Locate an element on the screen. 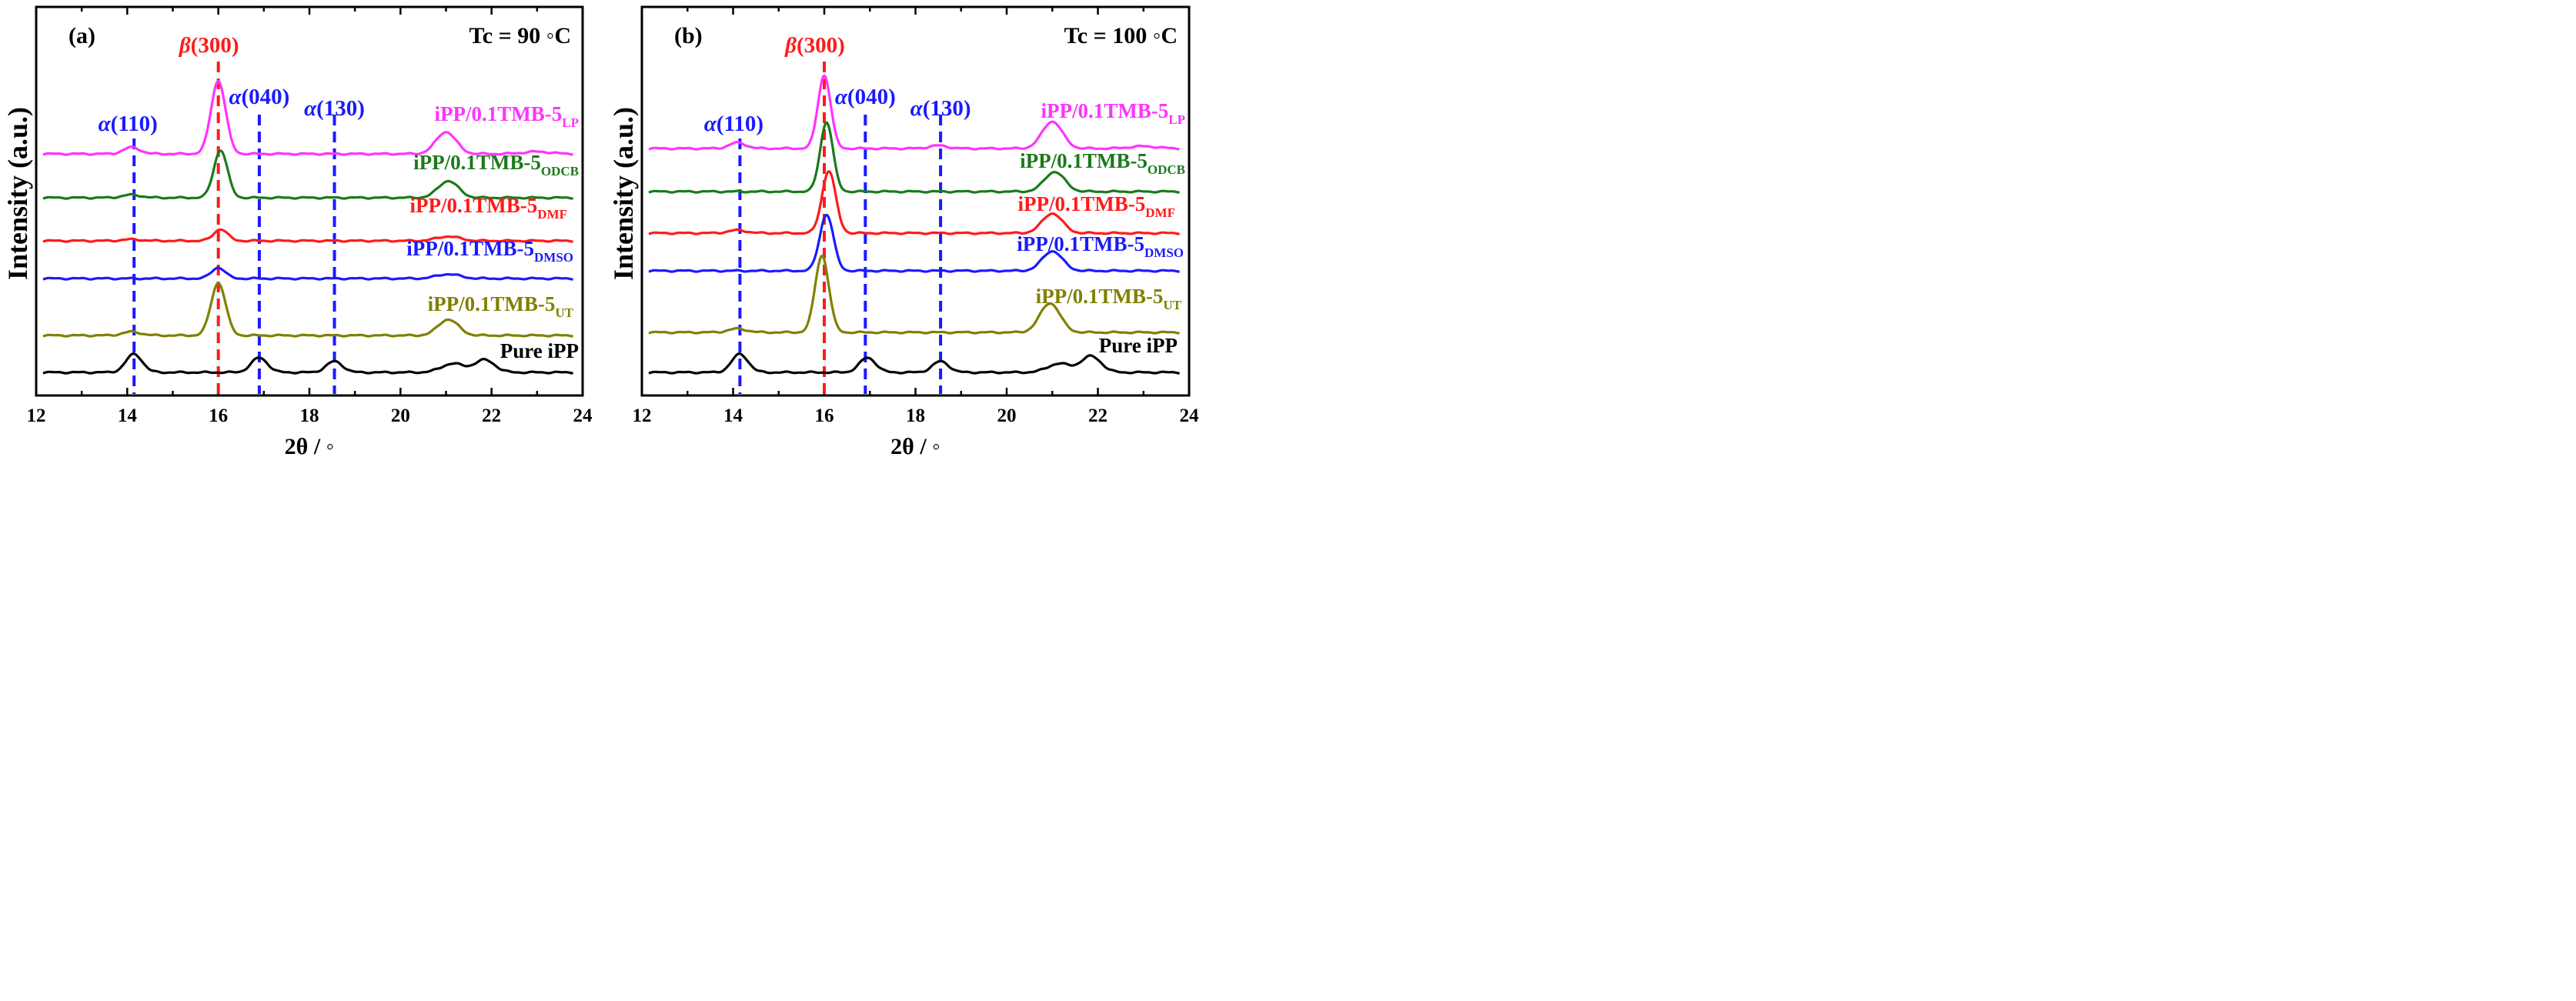 The width and height of the screenshot is (2576, 1001). condition-label: Tc = 90 ◦C is located at coordinates (520, 35).